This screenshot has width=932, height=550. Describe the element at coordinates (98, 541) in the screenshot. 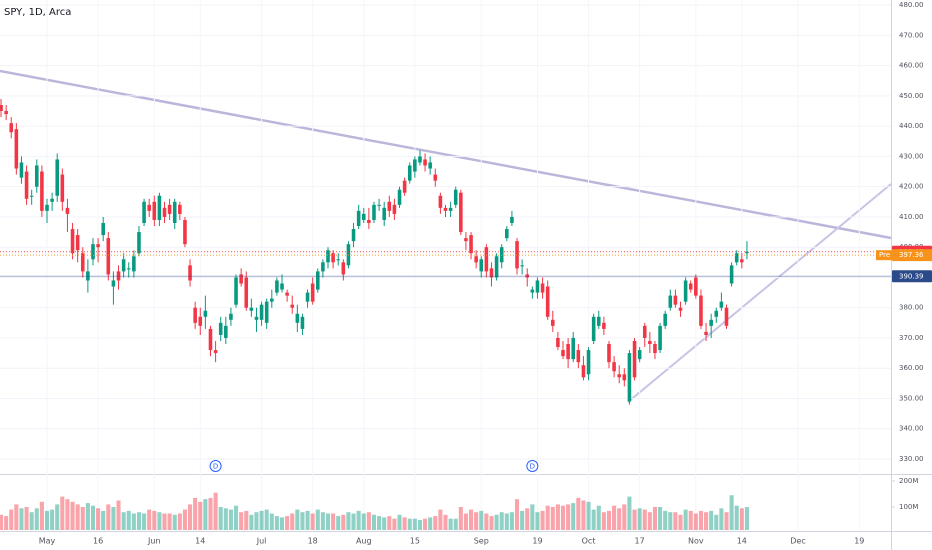

I see `x-tick-label: 16` at that location.